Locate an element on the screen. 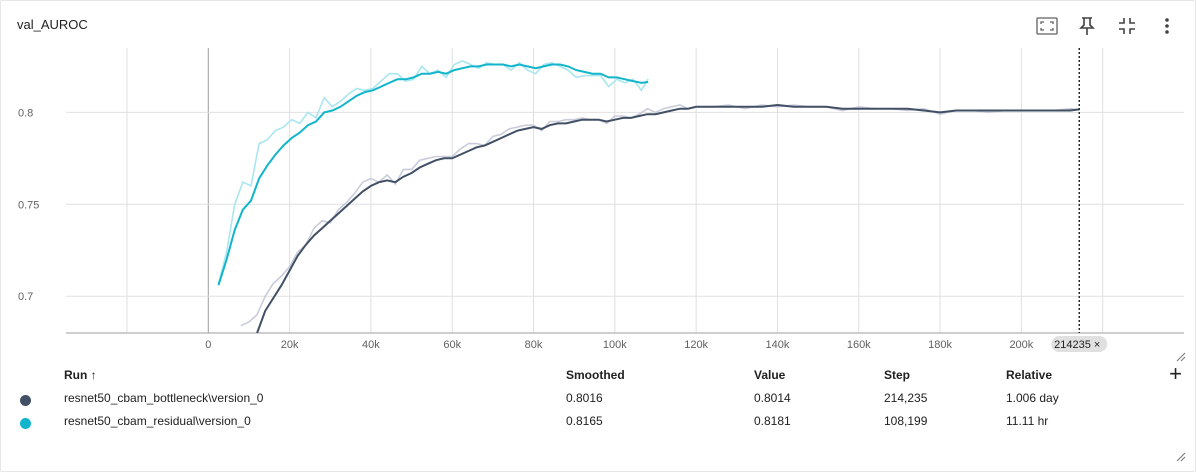 The width and height of the screenshot is (1196, 472). x-tick-label: 40k is located at coordinates (371, 345).